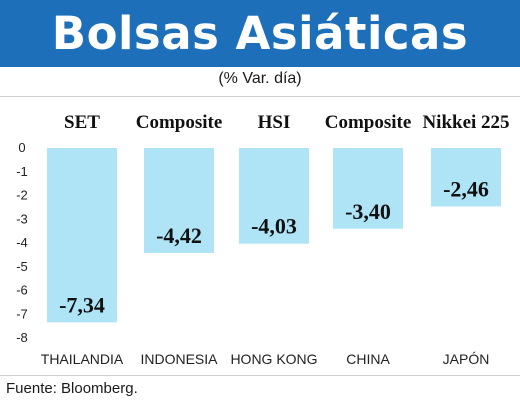  Describe the element at coordinates (22, 337) in the screenshot. I see `y-tick-label: -8` at that location.